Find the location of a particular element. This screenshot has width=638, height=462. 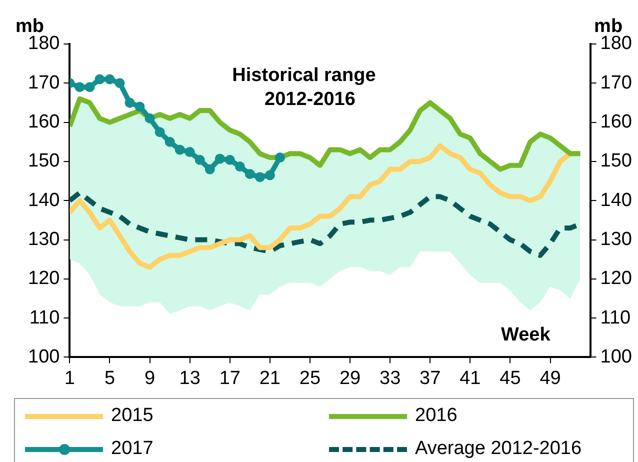

x-tick-label: 49 is located at coordinates (550, 378).